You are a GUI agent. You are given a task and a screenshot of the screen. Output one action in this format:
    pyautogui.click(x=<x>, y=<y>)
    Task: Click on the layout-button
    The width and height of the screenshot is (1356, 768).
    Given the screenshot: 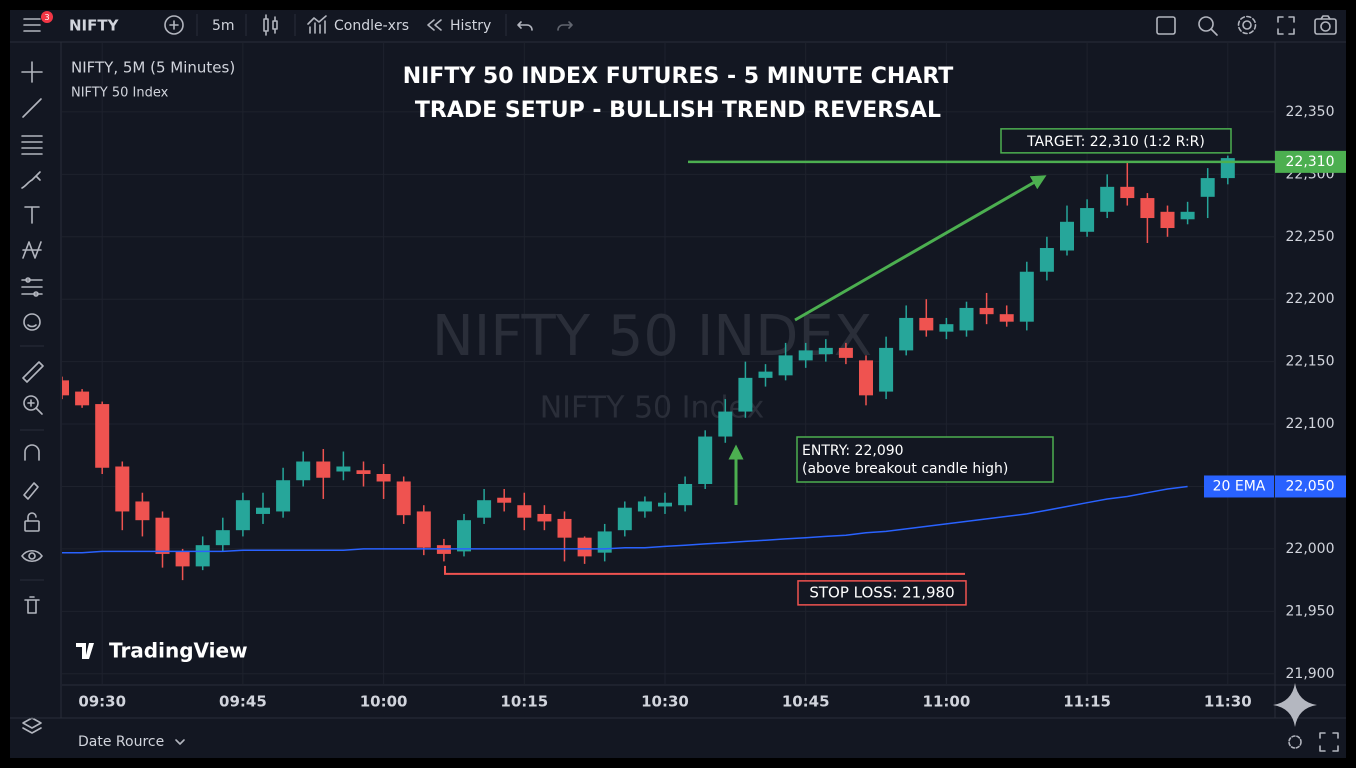 What is the action you would take?
    pyautogui.click(x=1166, y=25)
    